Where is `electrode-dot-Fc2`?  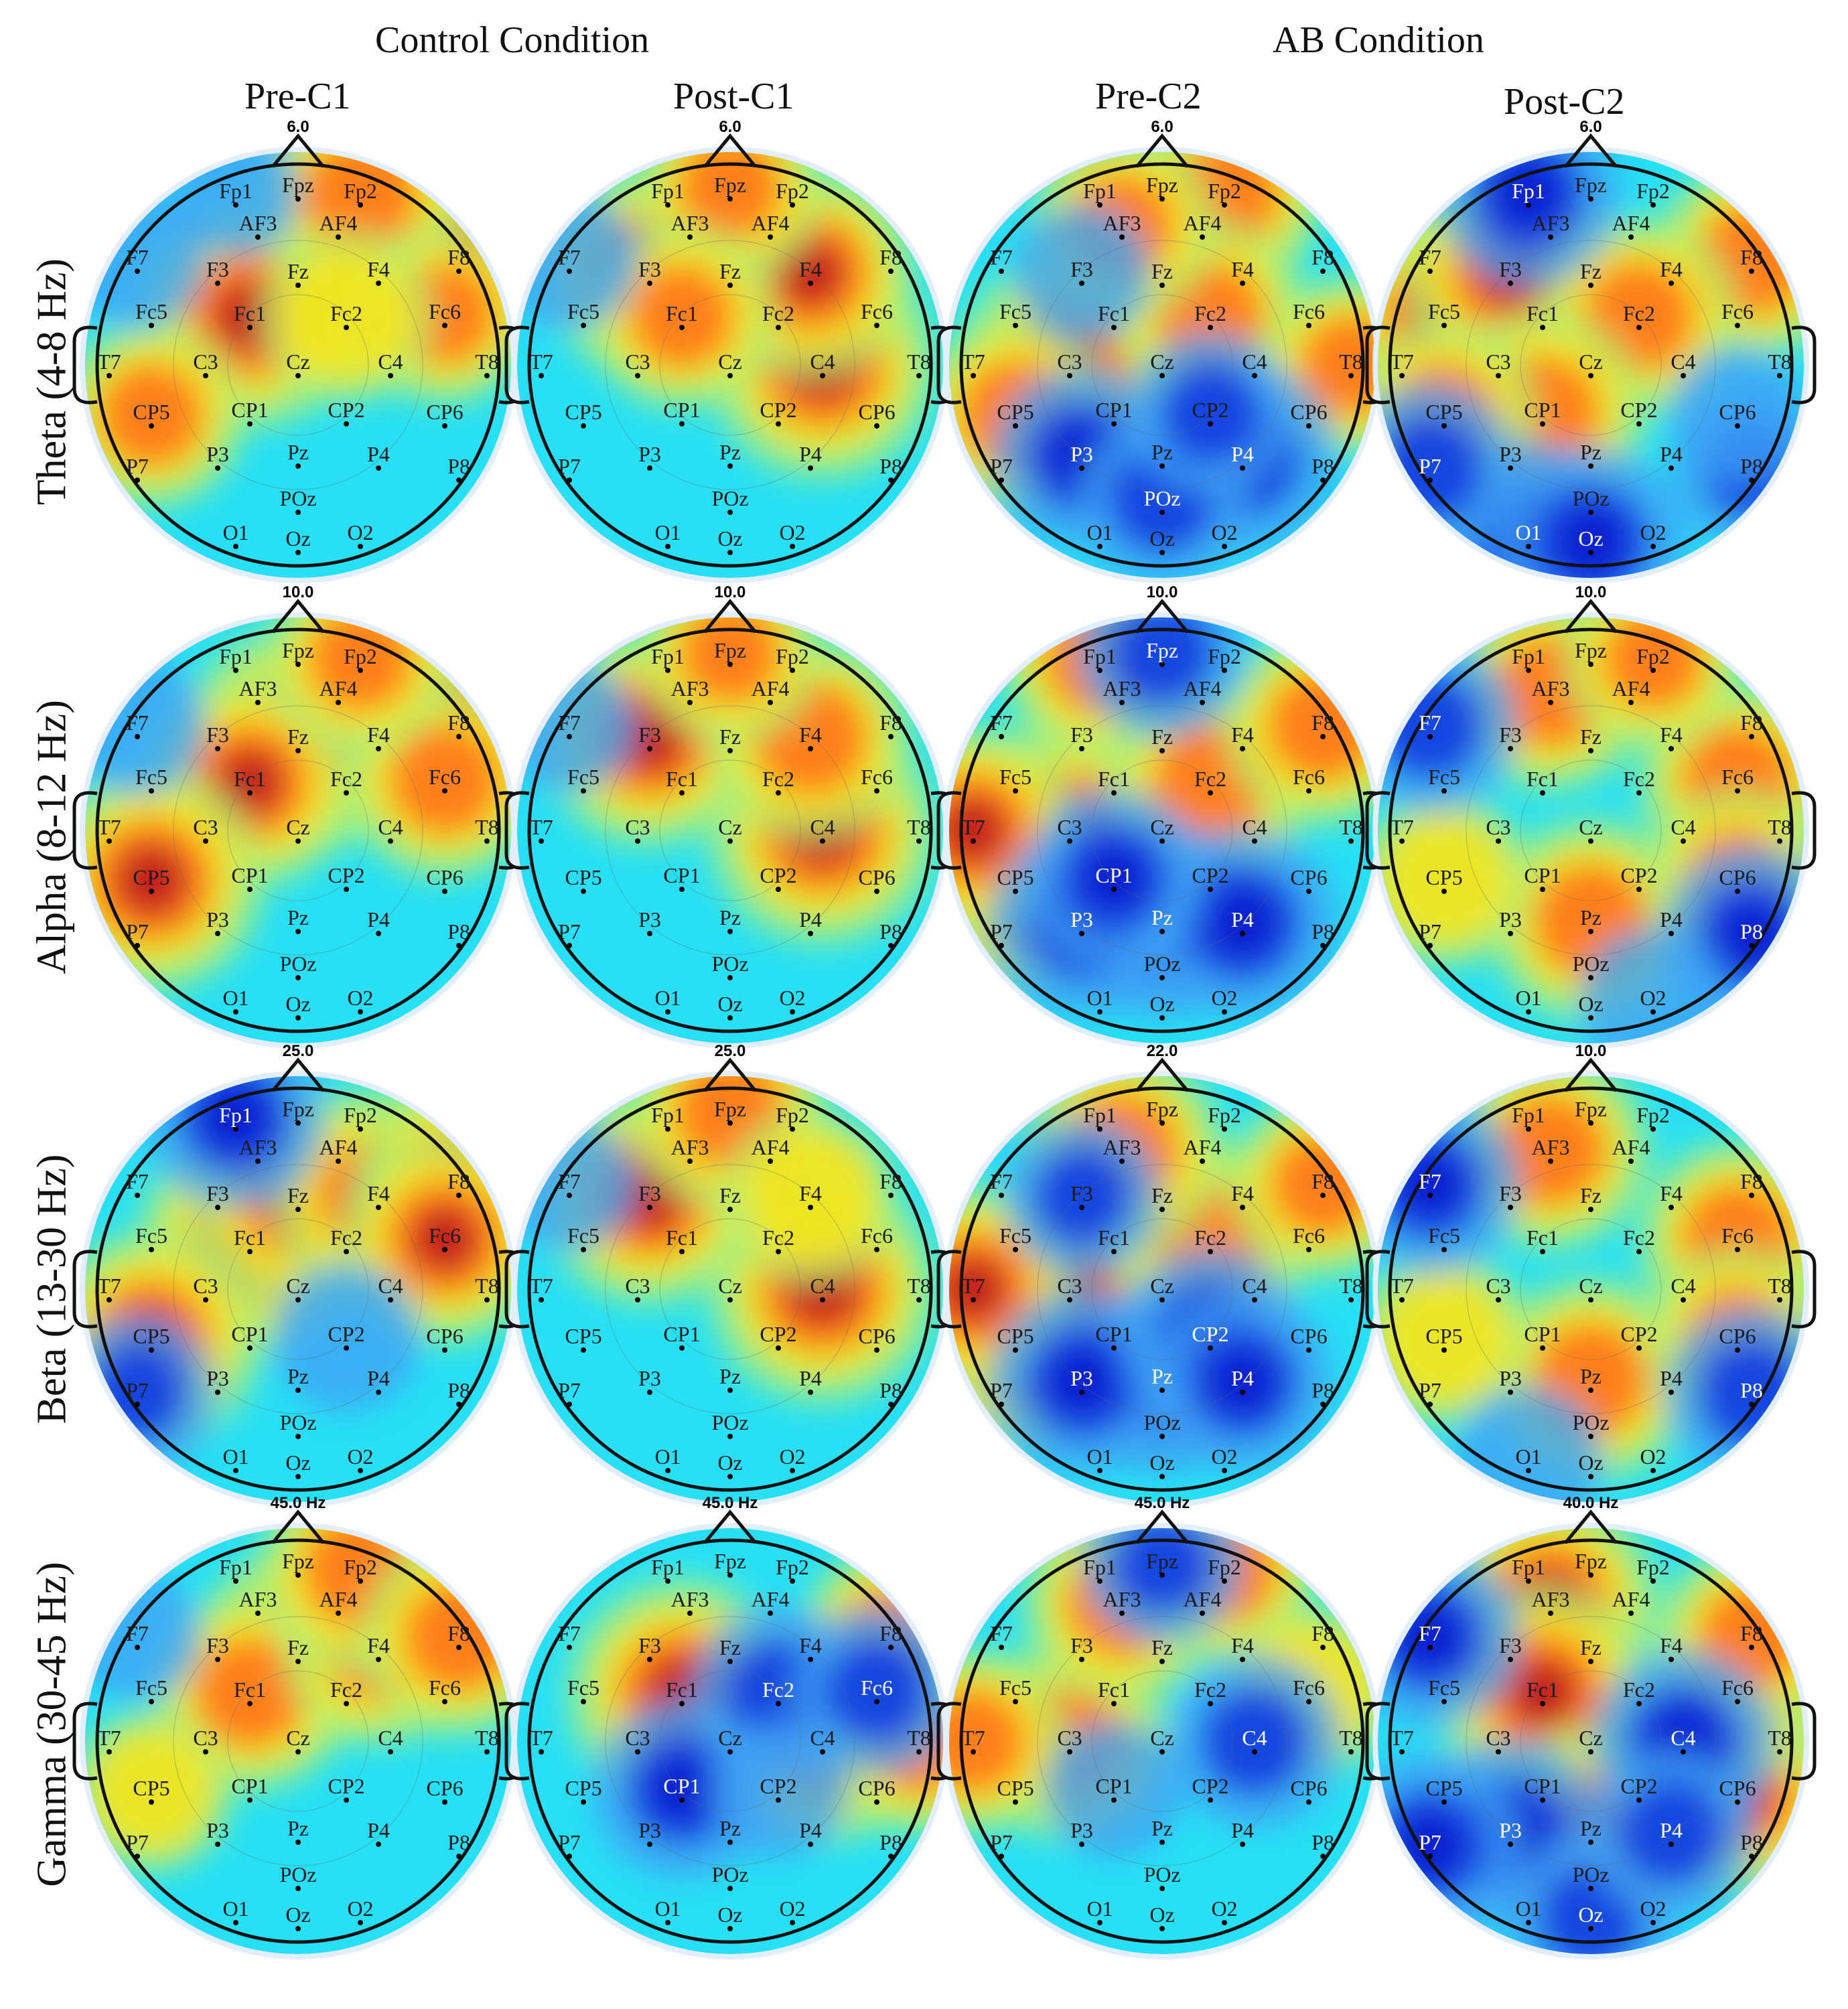
electrode-dot-Fc2 is located at coordinates (1639, 1251).